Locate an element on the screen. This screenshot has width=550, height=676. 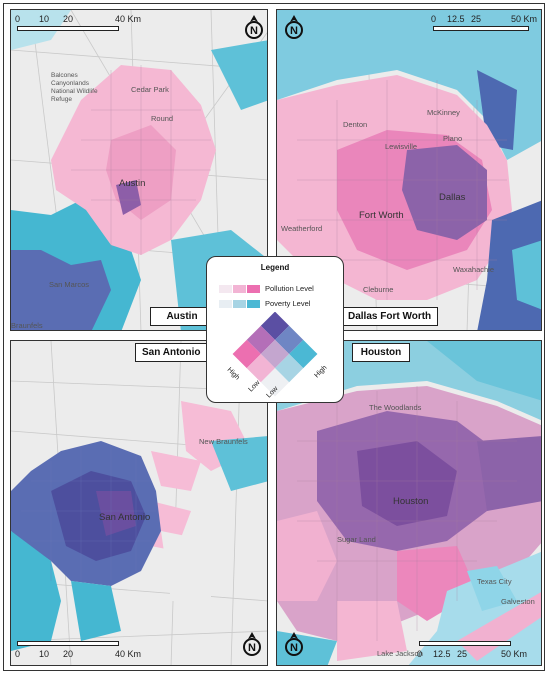
legend-poverty-row: Poverty Level is located at coordinates (264, 303).